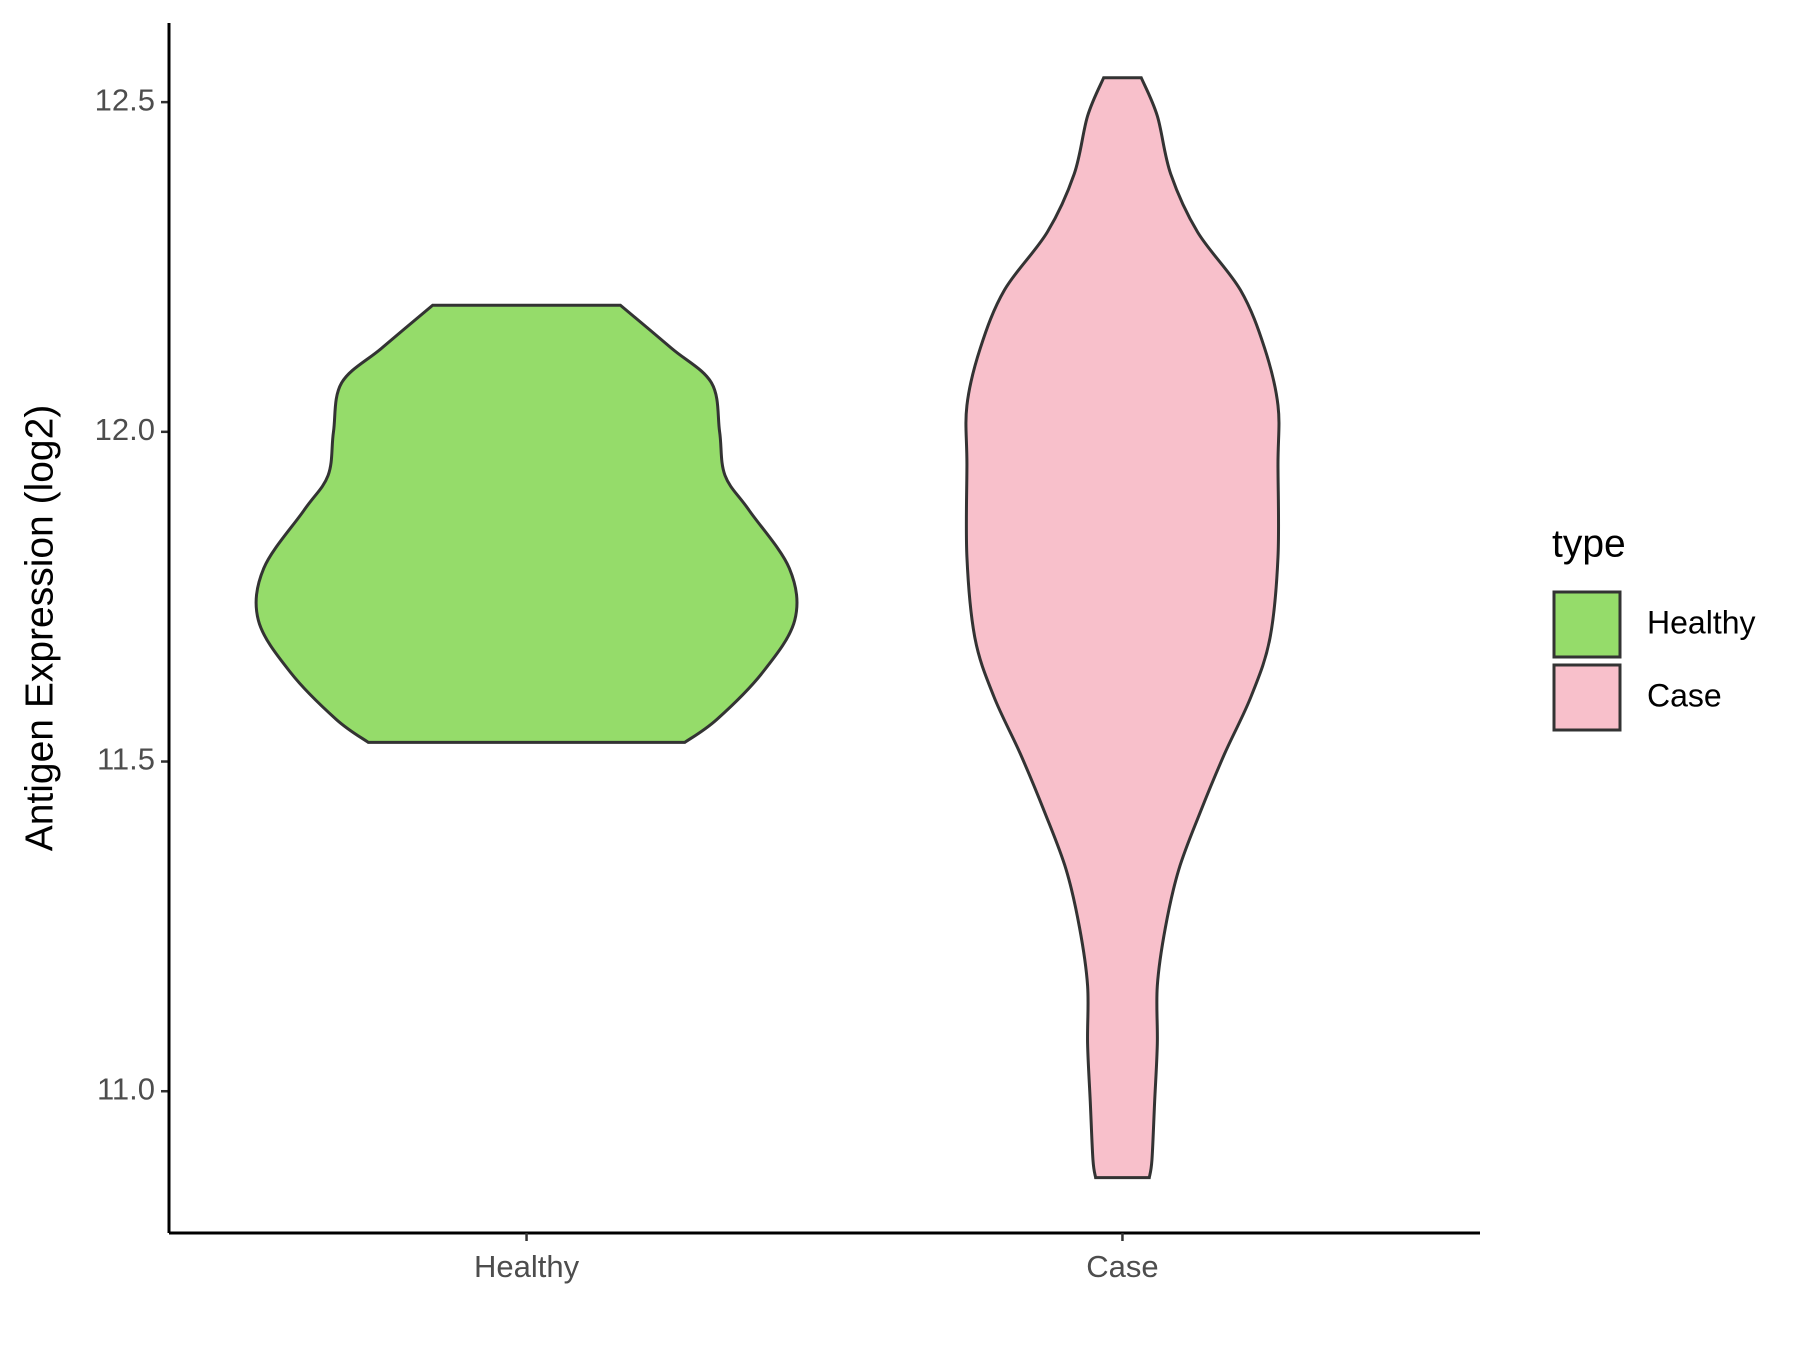  What do you see at coordinates (1684, 695) in the screenshot?
I see `legend-label: Case` at bounding box center [1684, 695].